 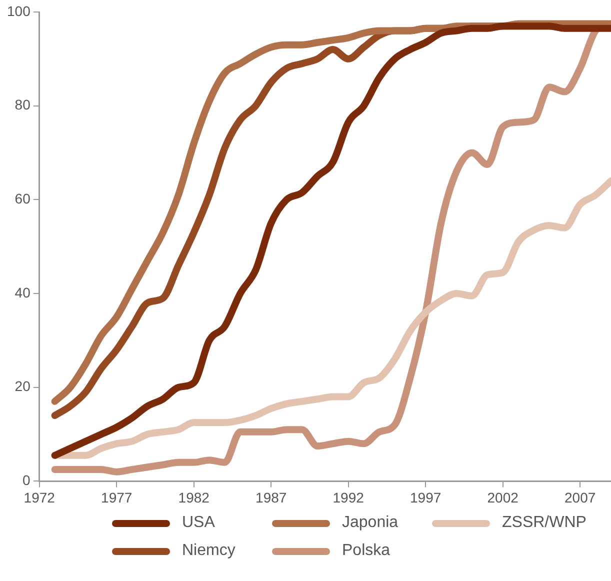 What do you see at coordinates (209, 551) in the screenshot?
I see `legend-label: Niemcy` at bounding box center [209, 551].